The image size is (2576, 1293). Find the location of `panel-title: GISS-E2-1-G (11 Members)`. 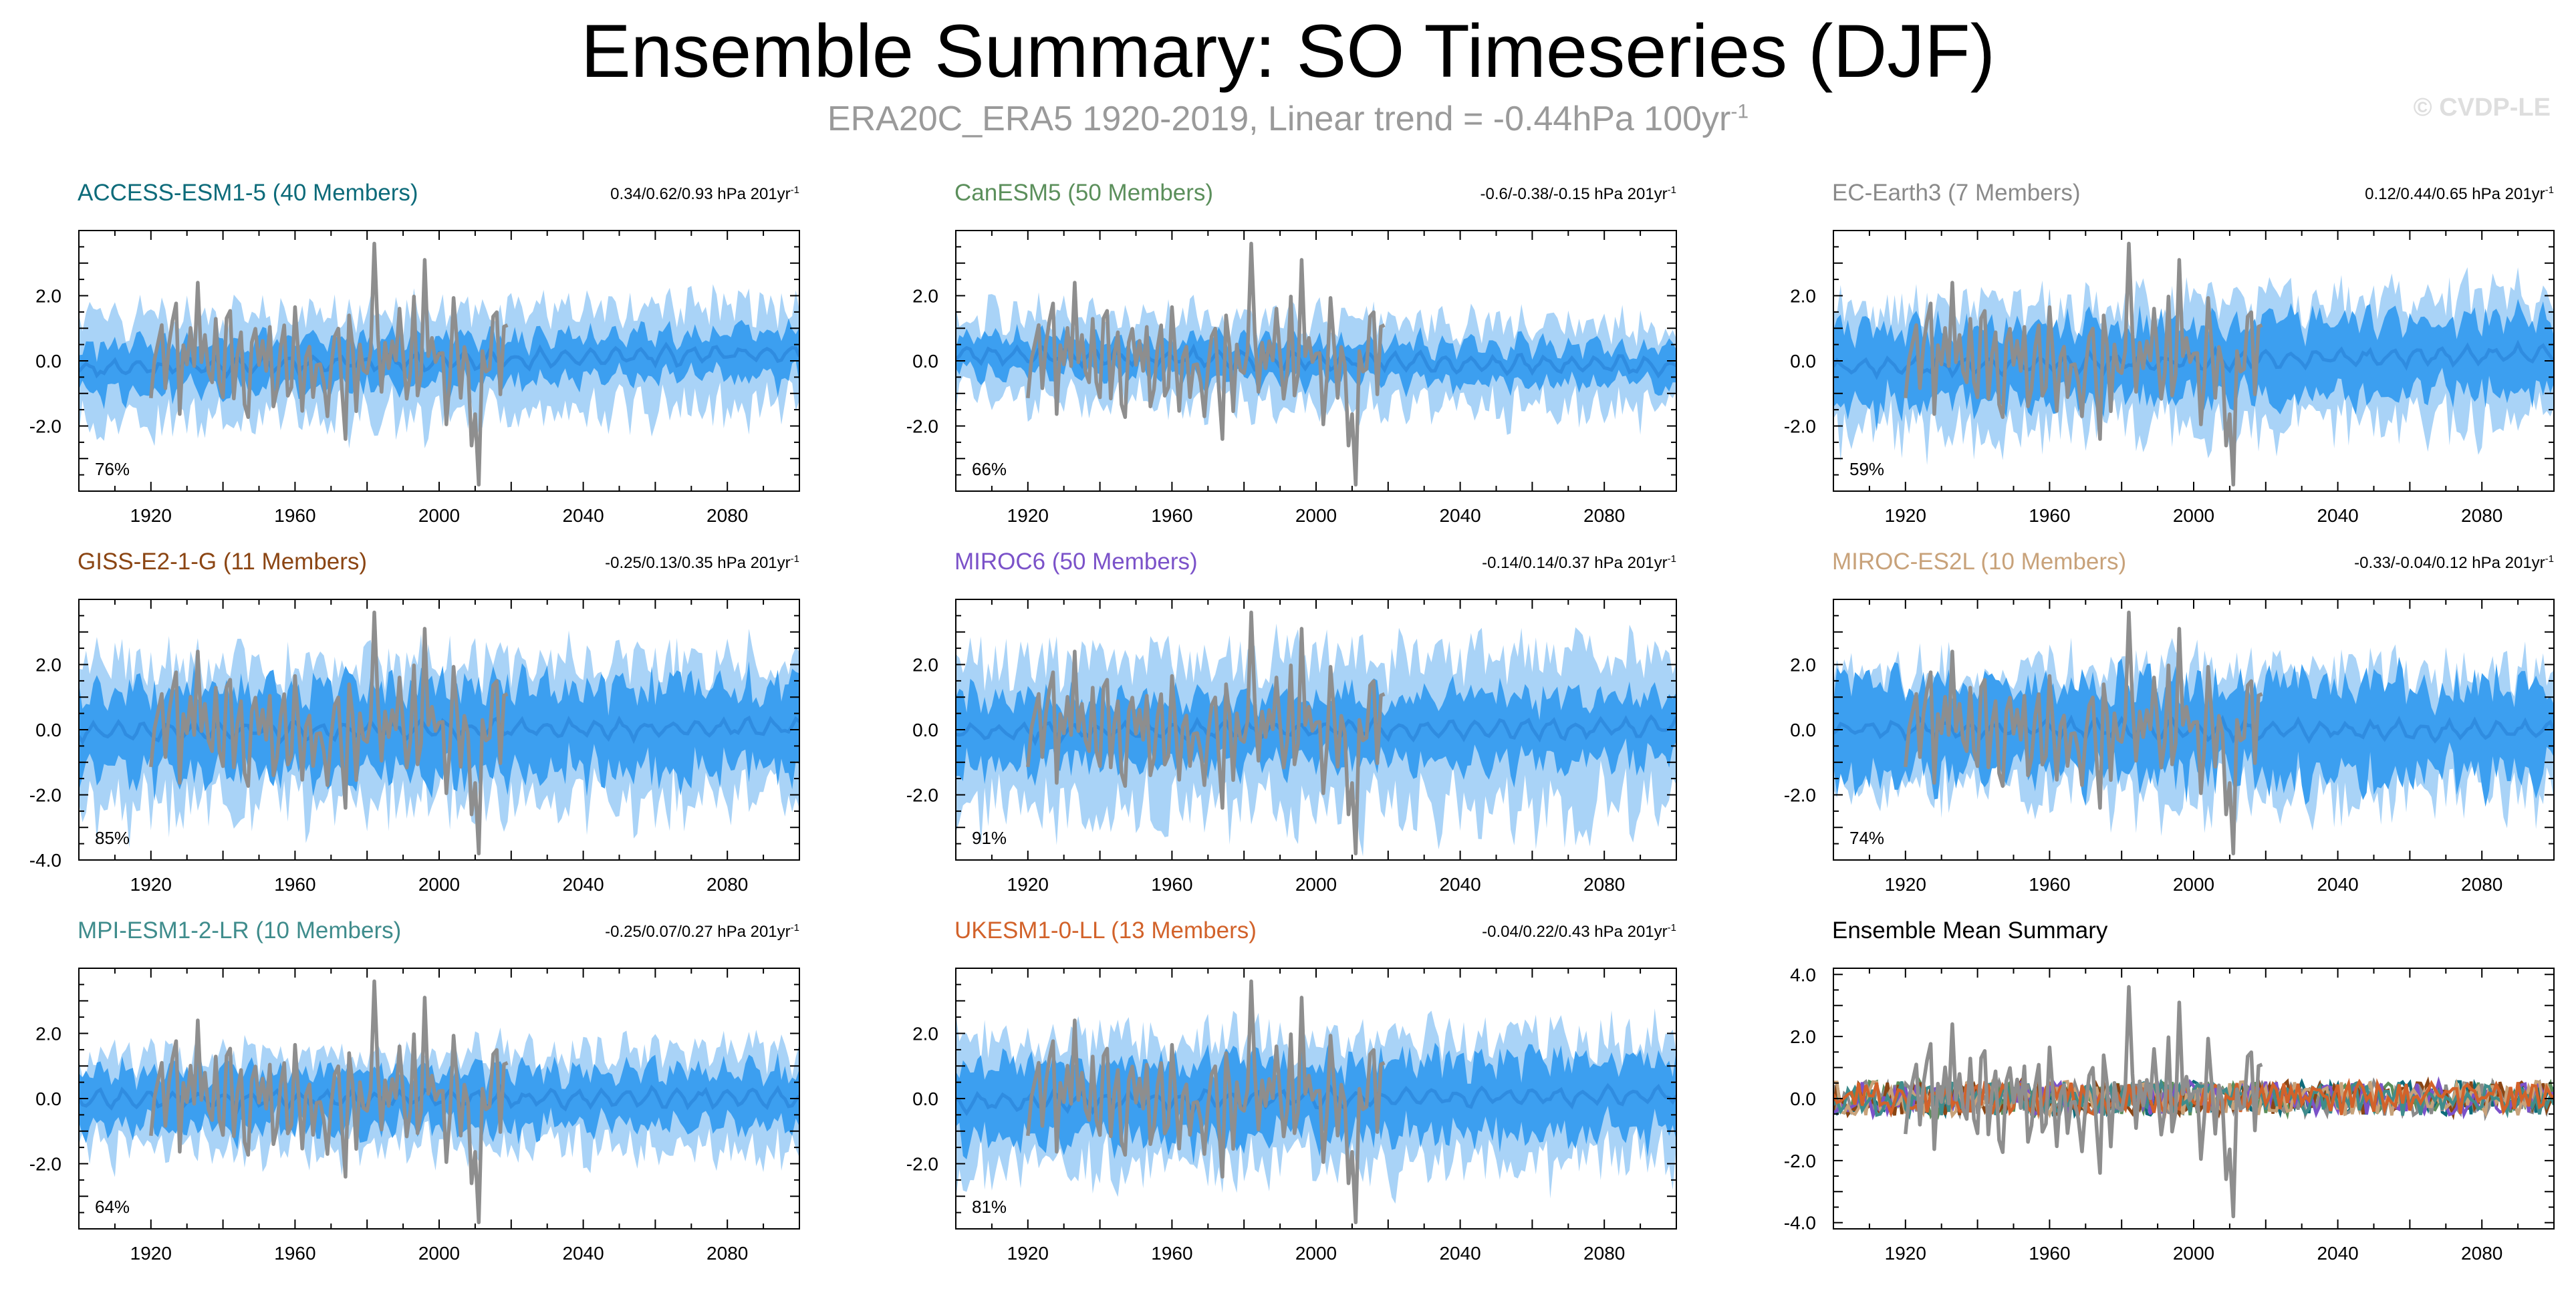

panel-title: GISS-E2-1-G (11 Members) is located at coordinates (223, 562).